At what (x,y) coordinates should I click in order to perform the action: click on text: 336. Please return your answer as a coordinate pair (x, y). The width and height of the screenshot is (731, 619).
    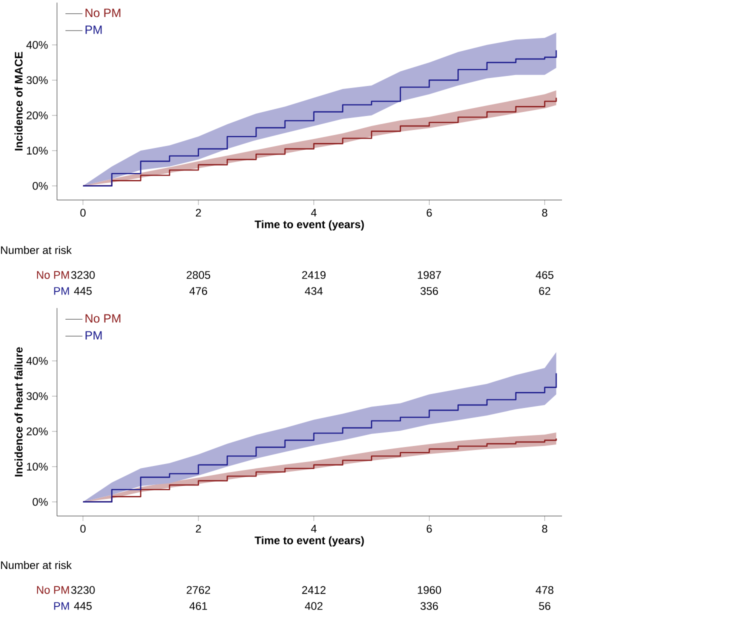
    Looking at the image, I should click on (429, 606).